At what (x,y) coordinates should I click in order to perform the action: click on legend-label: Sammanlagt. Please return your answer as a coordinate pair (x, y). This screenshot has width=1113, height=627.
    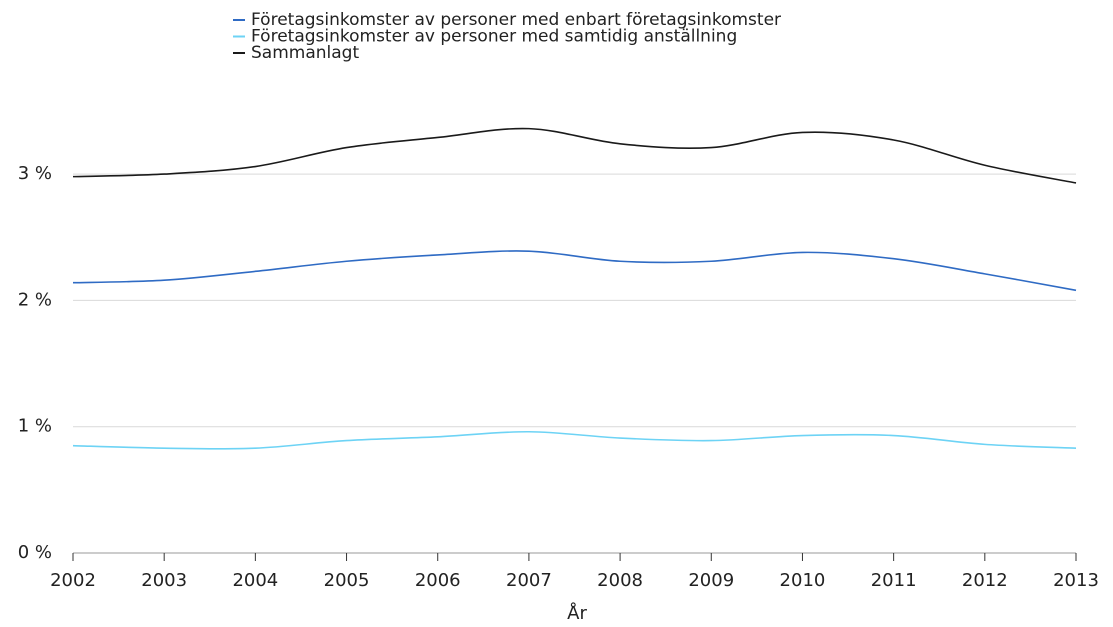
    Looking at the image, I should click on (305, 53).